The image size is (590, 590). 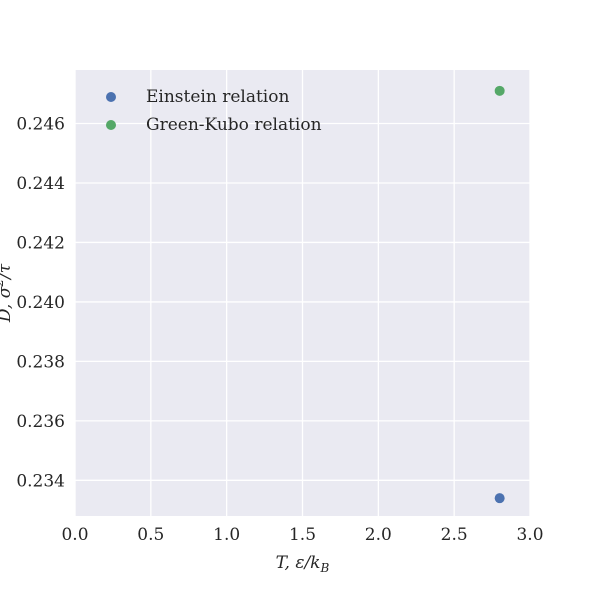 I want to click on x-tick-label: 0.5, so click(x=150, y=535).